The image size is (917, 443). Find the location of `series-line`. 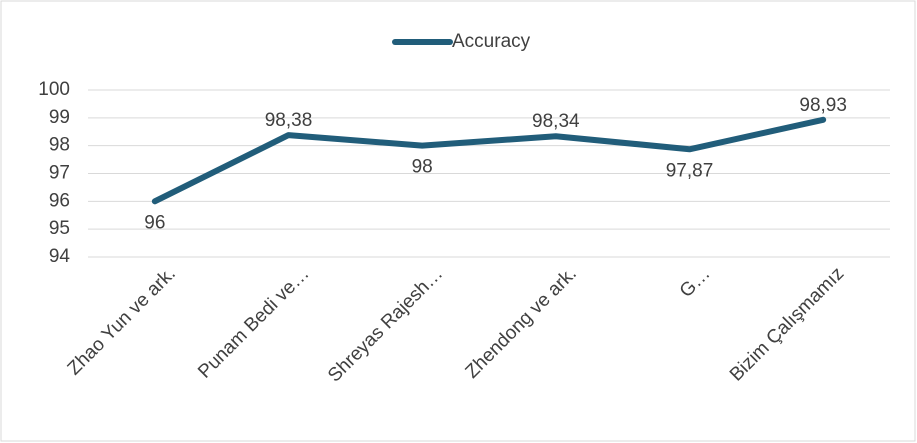

series-line is located at coordinates (489, 160).